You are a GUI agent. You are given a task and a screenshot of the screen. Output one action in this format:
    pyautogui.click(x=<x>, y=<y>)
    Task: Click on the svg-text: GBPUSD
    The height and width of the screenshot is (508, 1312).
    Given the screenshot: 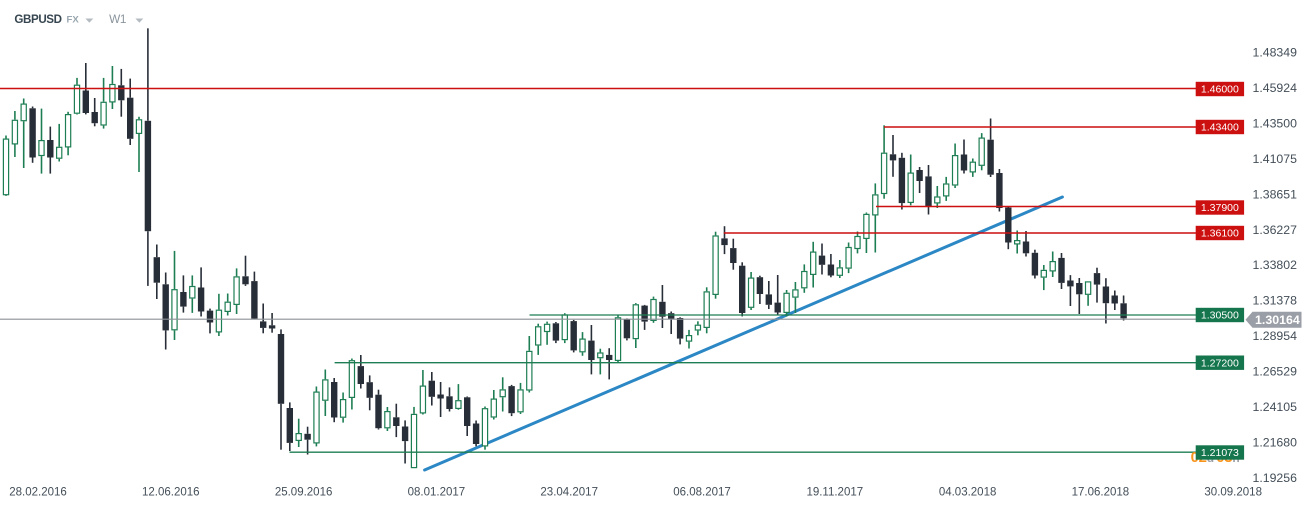 What is the action you would take?
    pyautogui.click(x=37, y=19)
    